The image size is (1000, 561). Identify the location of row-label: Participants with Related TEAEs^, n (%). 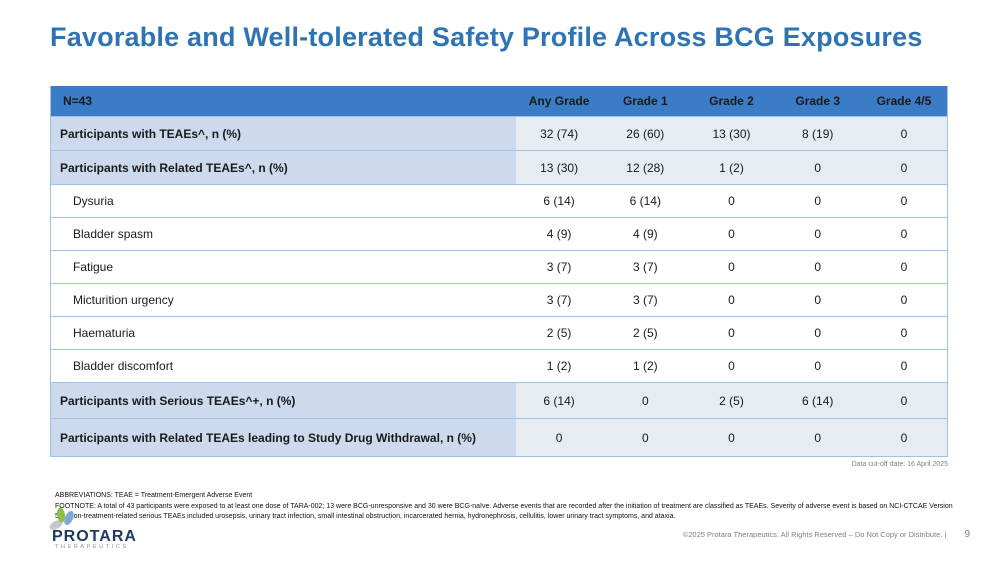
(283, 167).